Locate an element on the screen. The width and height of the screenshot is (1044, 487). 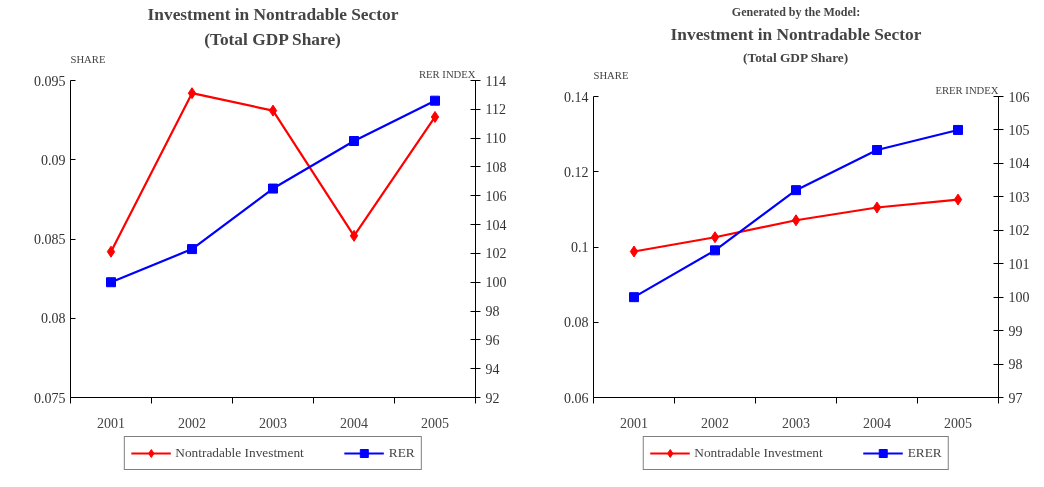
y-tick-label: 0.095 is located at coordinates (50, 81).